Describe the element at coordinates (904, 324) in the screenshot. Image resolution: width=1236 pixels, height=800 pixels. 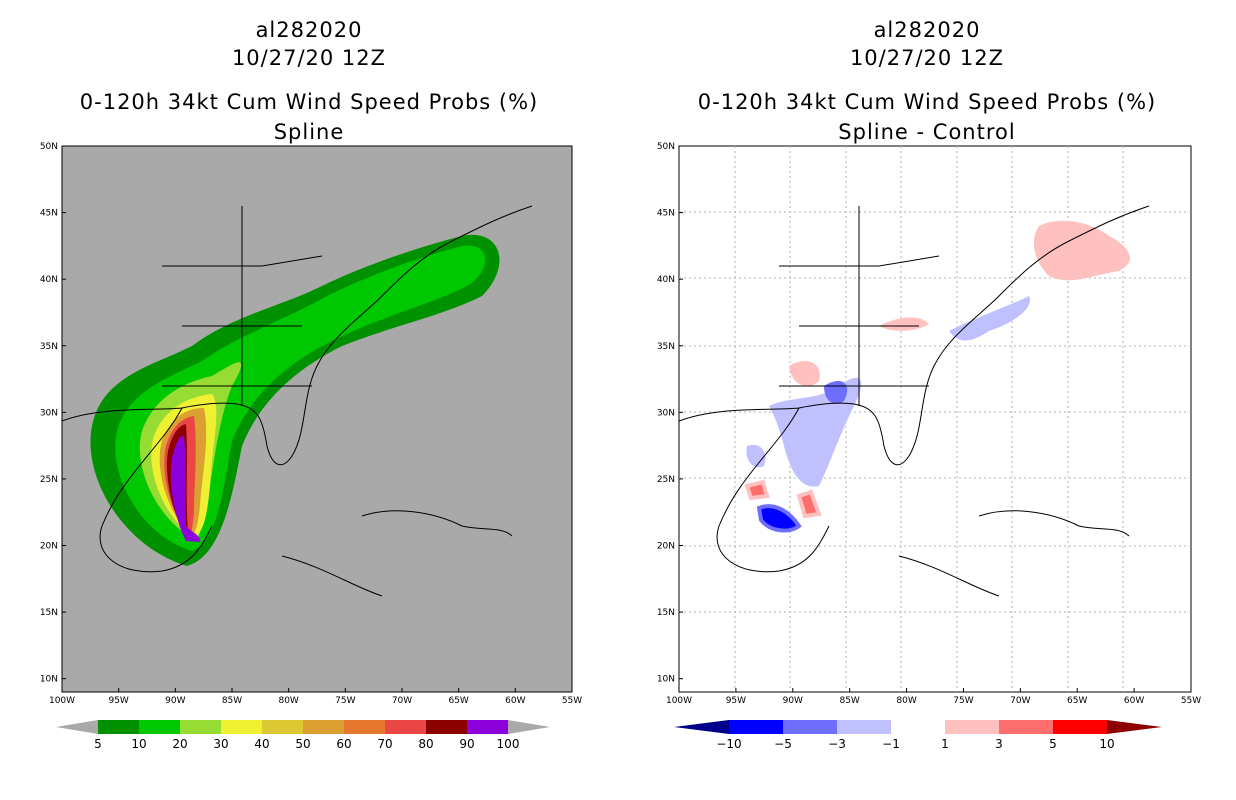
I see `positive-region-ne-coast` at that location.